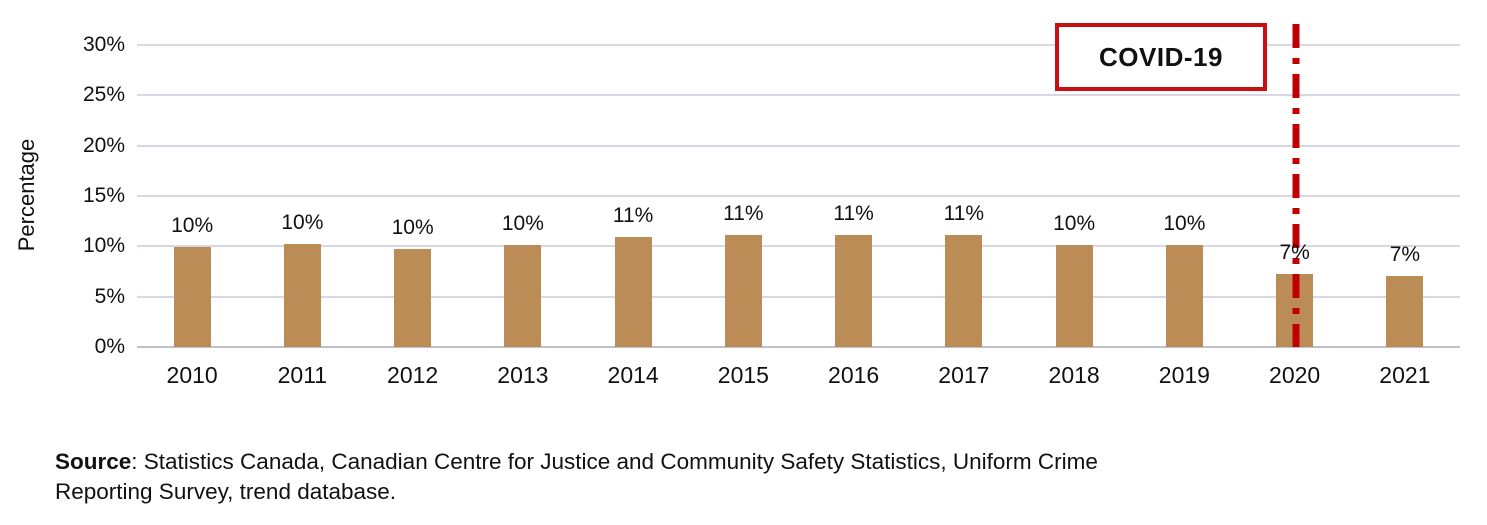 This screenshot has width=1487, height=525. What do you see at coordinates (302, 223) in the screenshot?
I see `bar-value-label-2011: 10%` at bounding box center [302, 223].